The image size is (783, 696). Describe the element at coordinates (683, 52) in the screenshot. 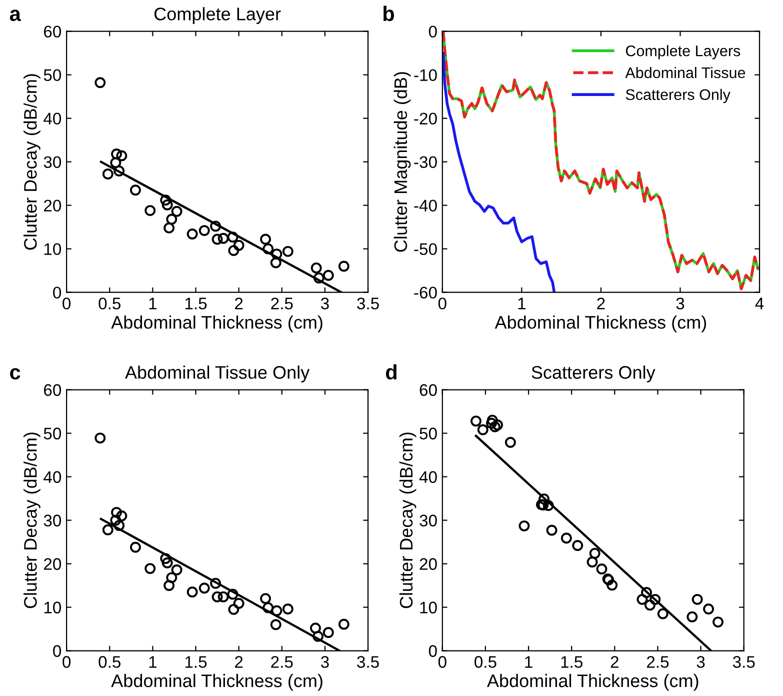

I see `legend-label: Complete Layers` at that location.